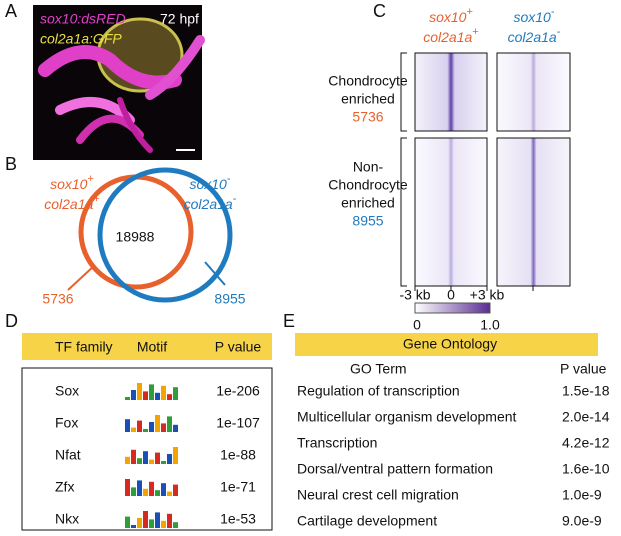  What do you see at coordinates (367, 117) in the screenshot?
I see `group-count: 5736` at bounding box center [367, 117].